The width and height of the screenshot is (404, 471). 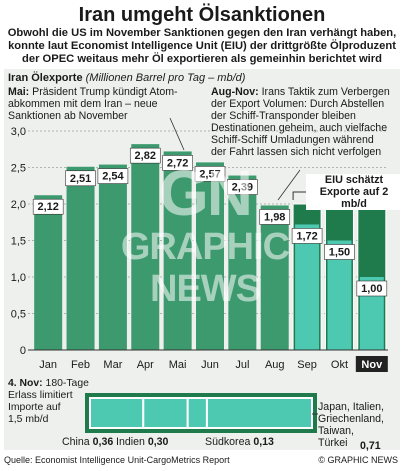 I want to click on copyright: © GRAPHIC NEWS, so click(x=358, y=460).